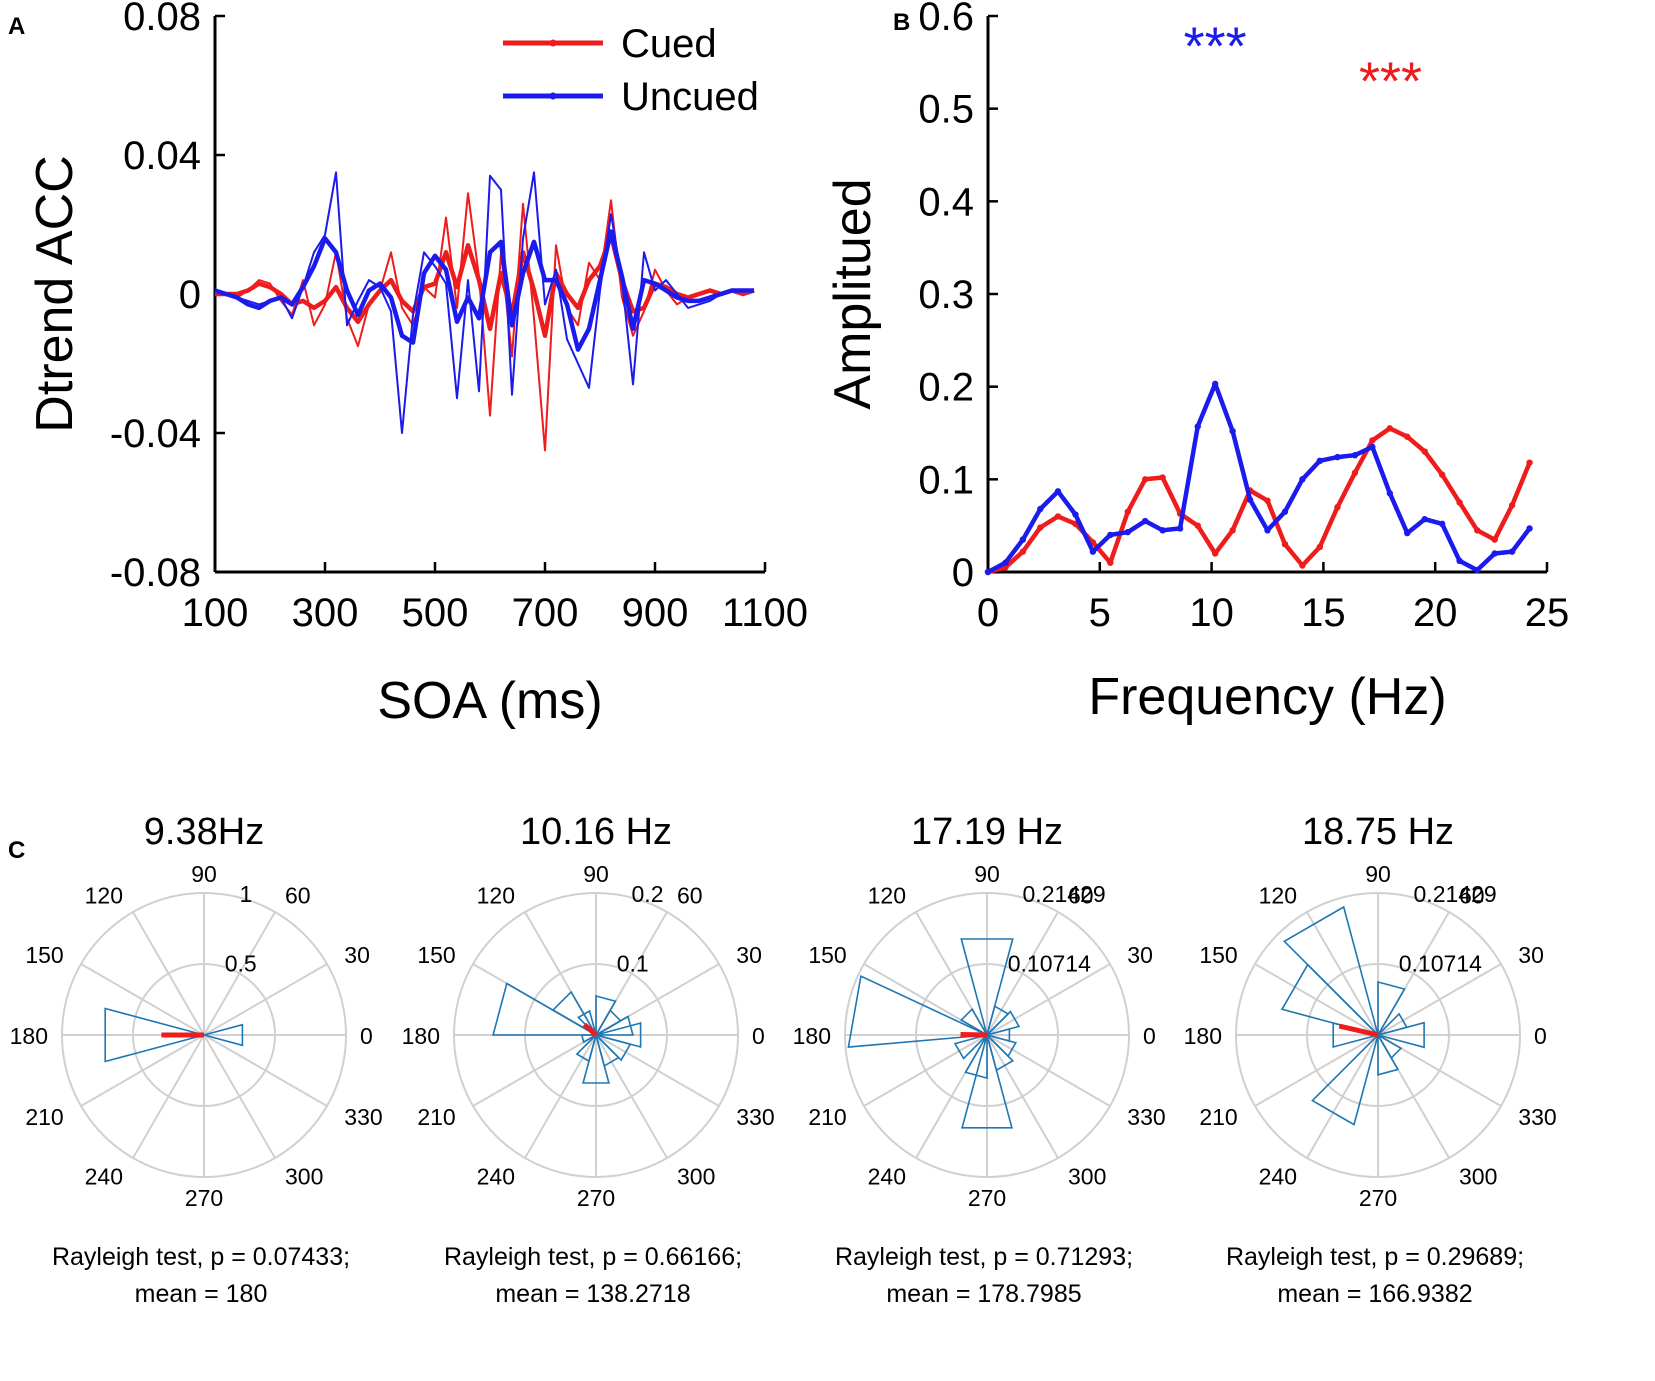 The image size is (1655, 1381). Describe the element at coordinates (1323, 613) in the screenshot. I see `x-tick-label: 15` at that location.